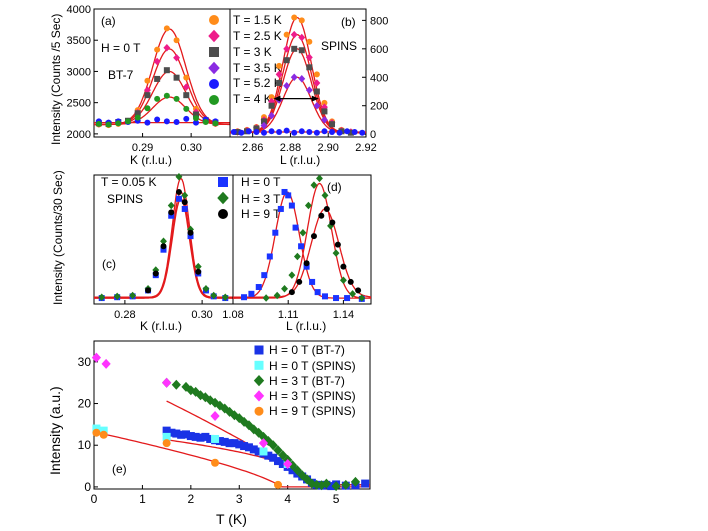  Describe the element at coordinates (85, 362) in the screenshot. I see `y-tick-label: 30` at that location.